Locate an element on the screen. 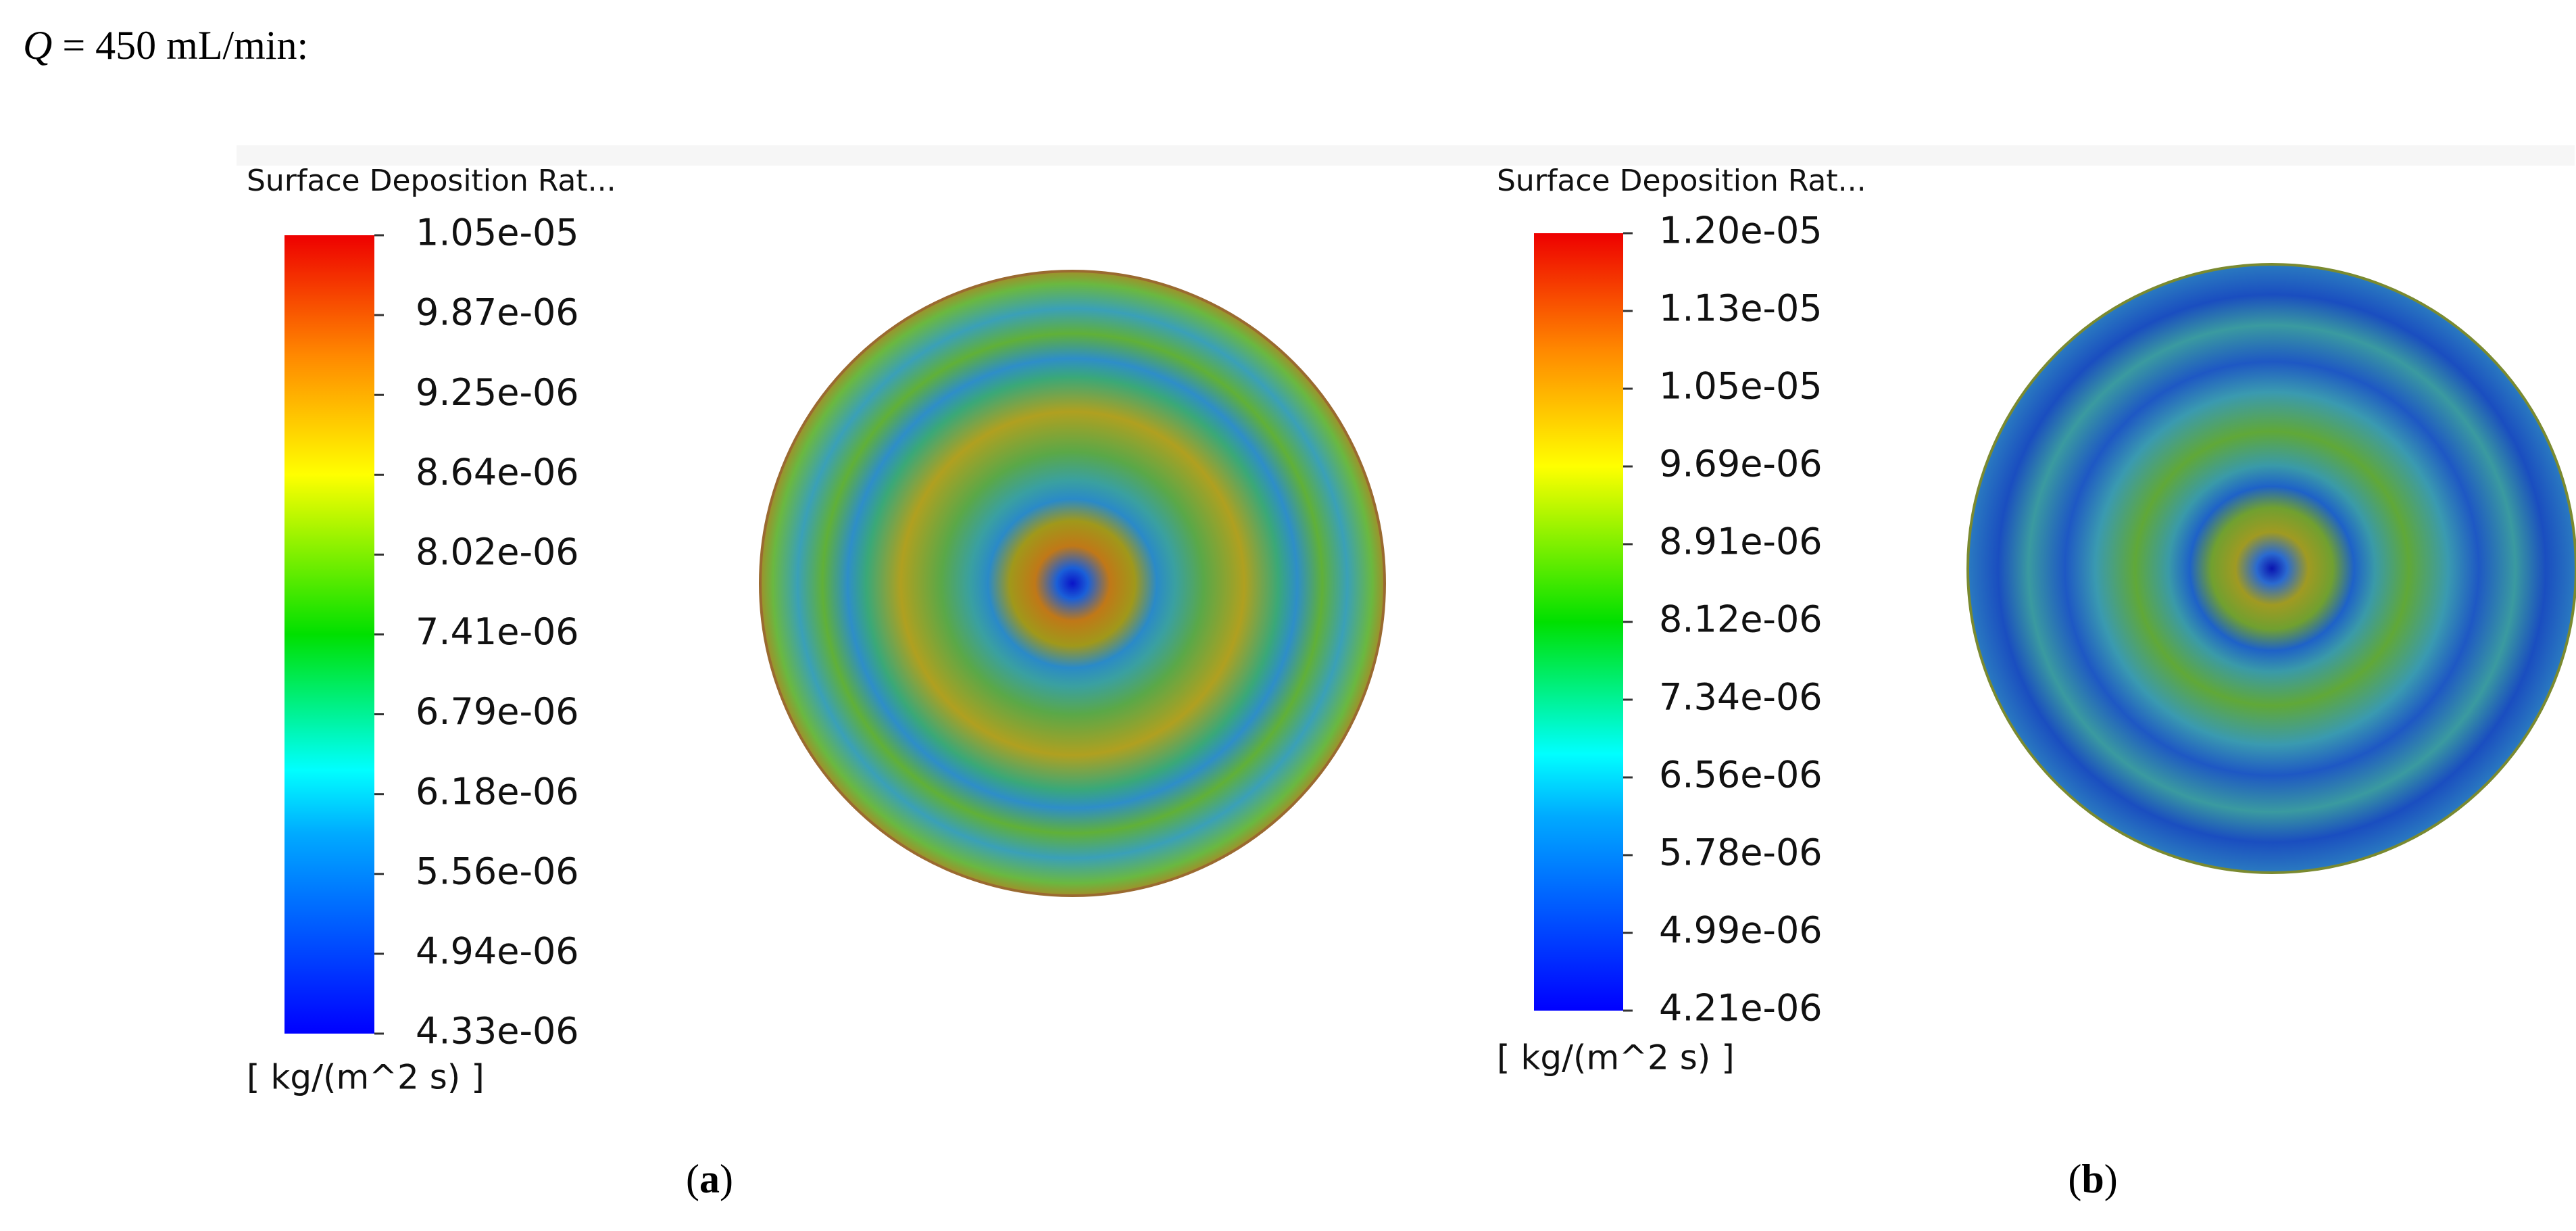 The height and width of the screenshot is (1231, 2576). colorbar-tick-label: 6.18e-06 is located at coordinates (498, 791).